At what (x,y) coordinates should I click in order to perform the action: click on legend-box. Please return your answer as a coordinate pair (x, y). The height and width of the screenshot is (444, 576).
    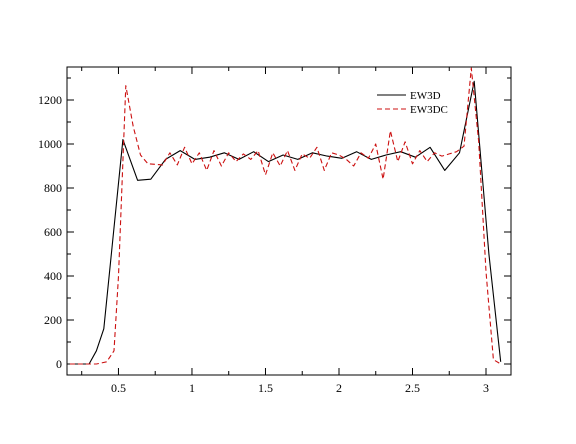
    Looking at the image, I should click on (417, 102).